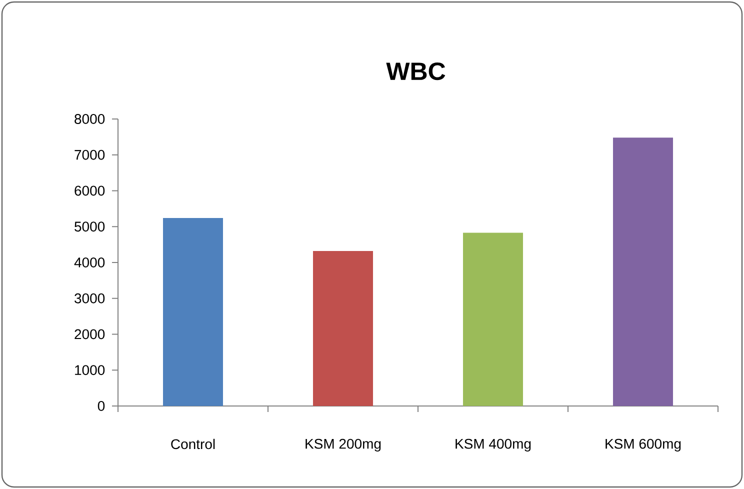  Describe the element at coordinates (90, 370) in the screenshot. I see `y-tick-label: 1000` at that location.